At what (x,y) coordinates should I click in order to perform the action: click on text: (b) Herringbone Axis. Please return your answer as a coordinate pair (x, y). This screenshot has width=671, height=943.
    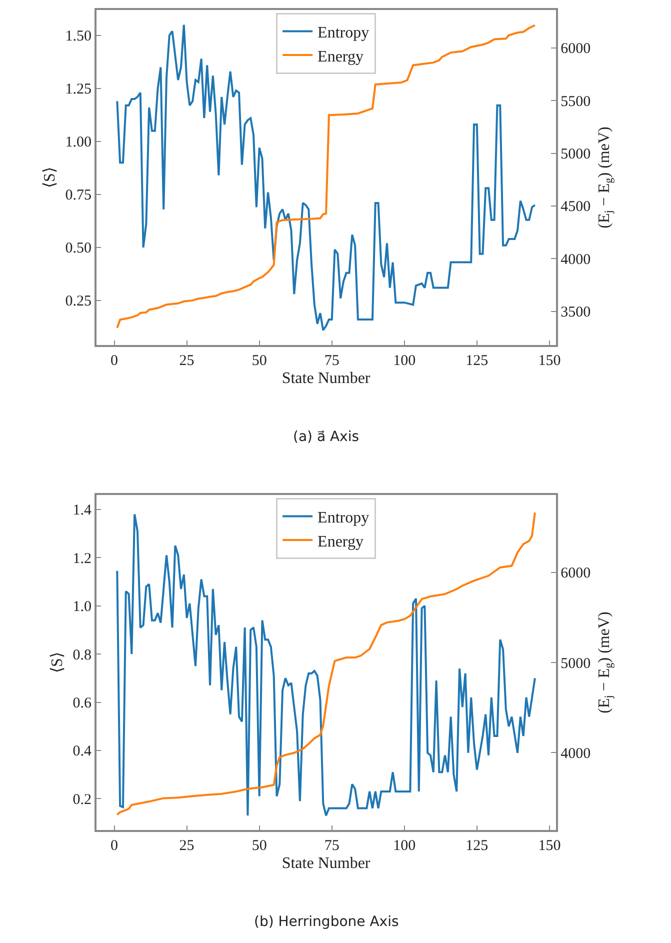
    Looking at the image, I should click on (326, 922).